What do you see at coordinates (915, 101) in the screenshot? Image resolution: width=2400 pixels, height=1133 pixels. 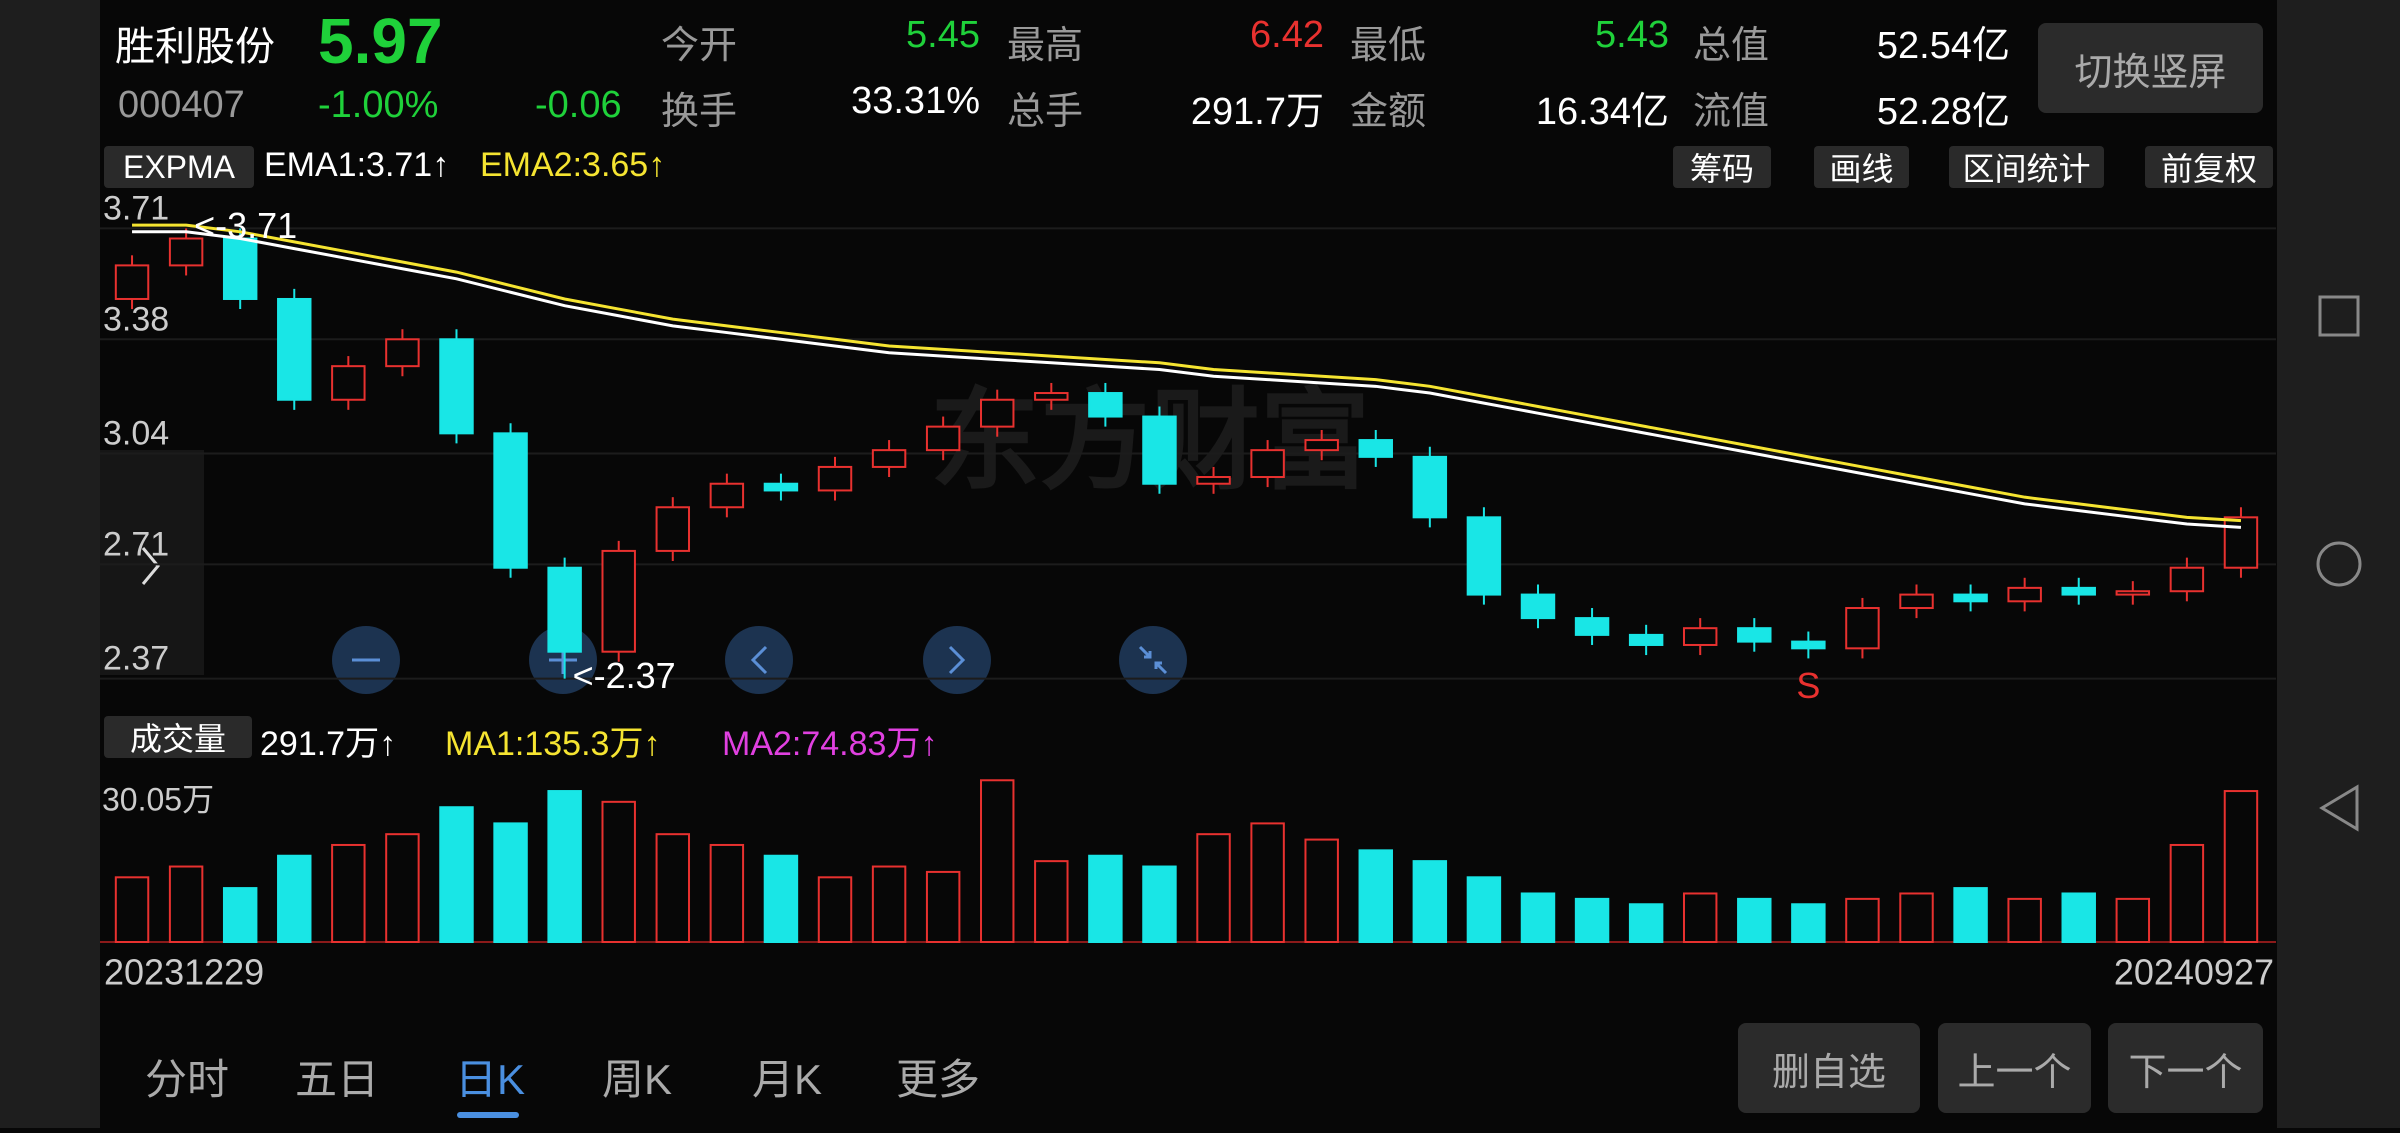 I see `stat-value: 33.31%` at bounding box center [915, 101].